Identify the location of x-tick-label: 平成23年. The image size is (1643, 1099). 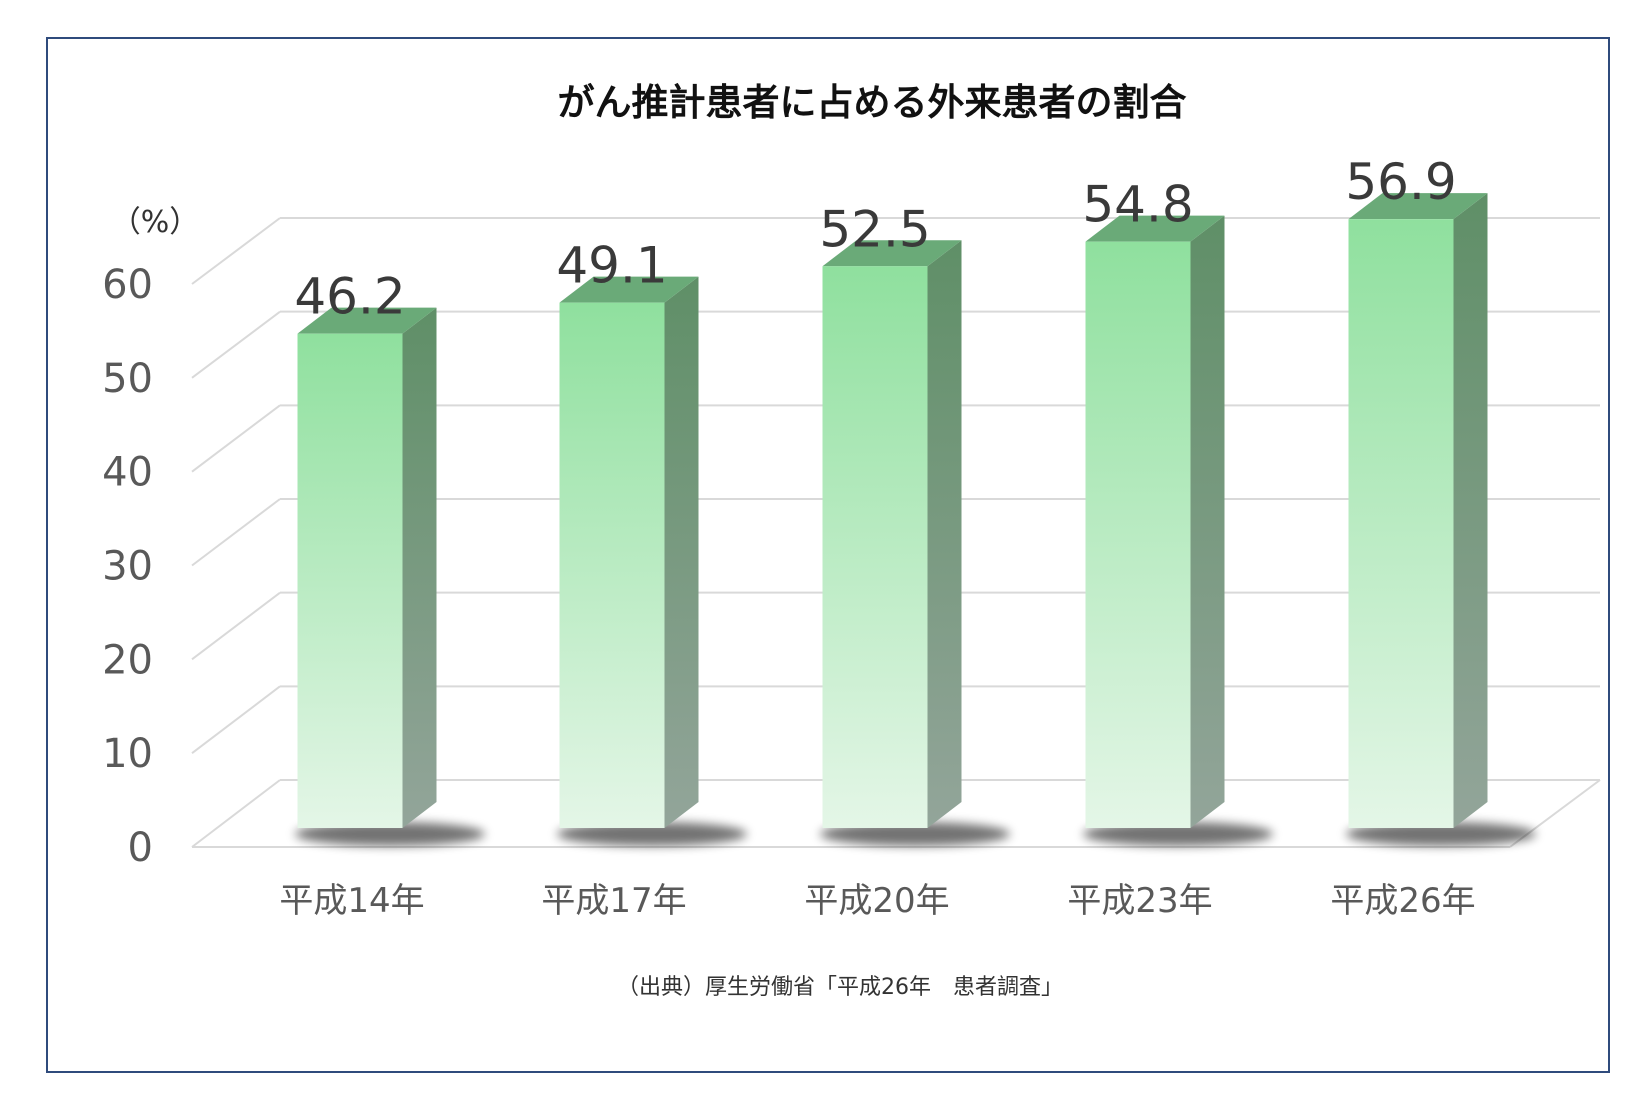
(1139, 901).